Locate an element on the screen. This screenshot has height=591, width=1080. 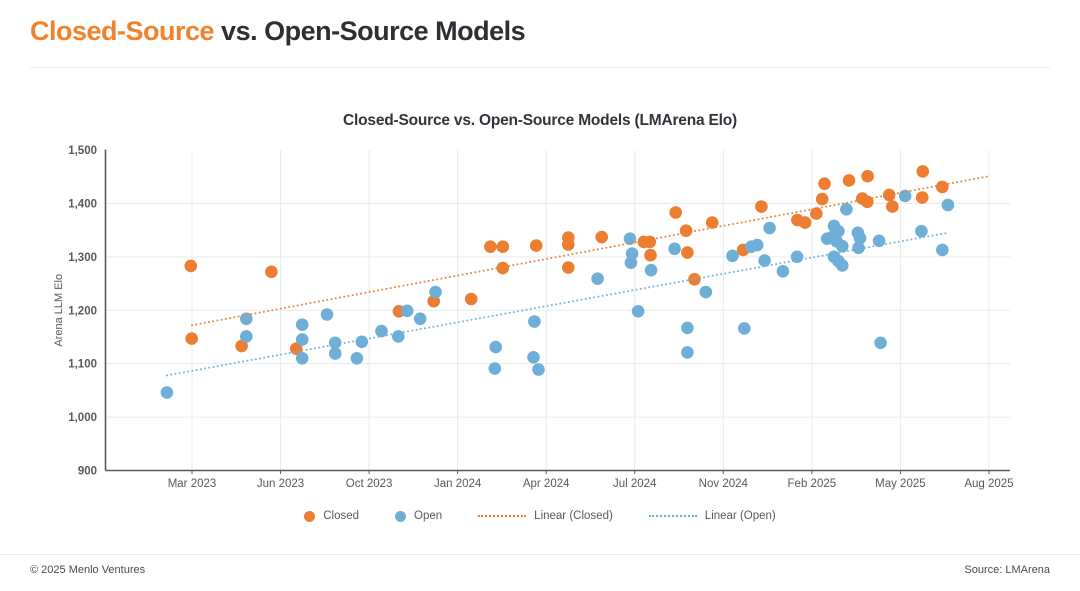
y-tick-label: 1,500 is located at coordinates (82, 151).